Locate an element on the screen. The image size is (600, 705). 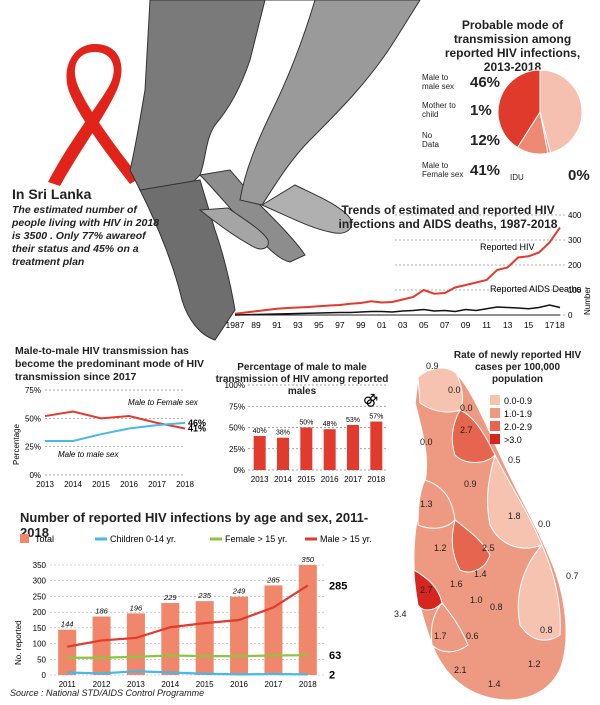
pct-ytick-label: 75% is located at coordinates (237, 406).